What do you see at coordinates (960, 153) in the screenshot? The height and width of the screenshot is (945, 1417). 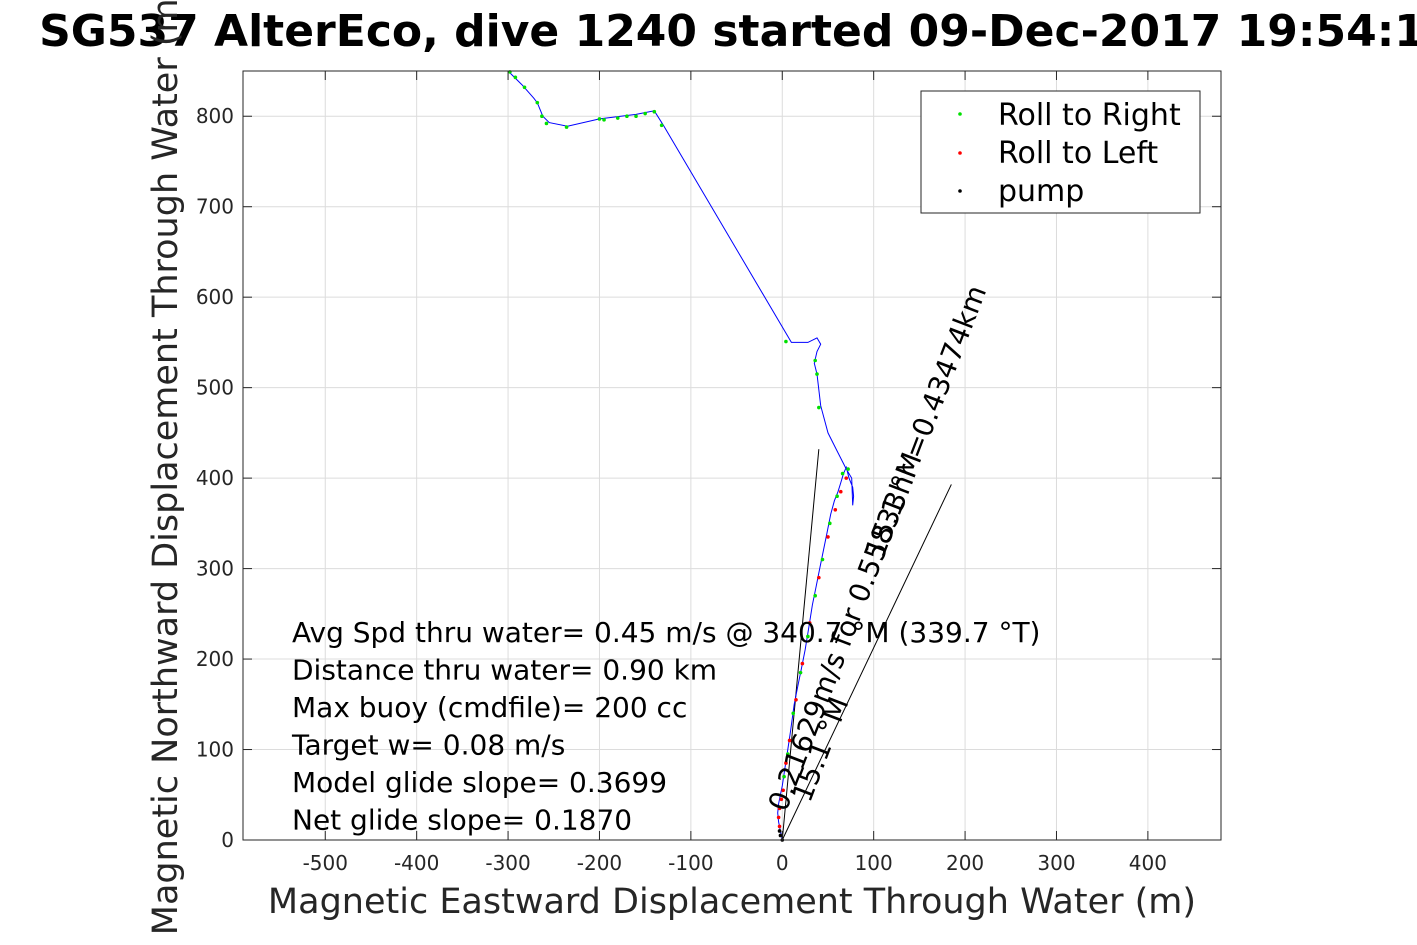 I see `legend-marker-roll-left` at bounding box center [960, 153].